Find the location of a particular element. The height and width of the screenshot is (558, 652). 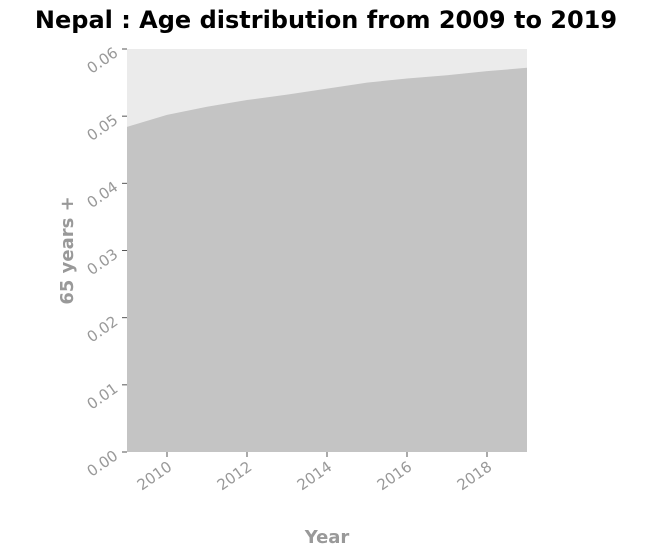

y-axis: 0.00 0.01 0.02 0.03 0.04 0.05 0.06 is located at coordinates (105, 262).